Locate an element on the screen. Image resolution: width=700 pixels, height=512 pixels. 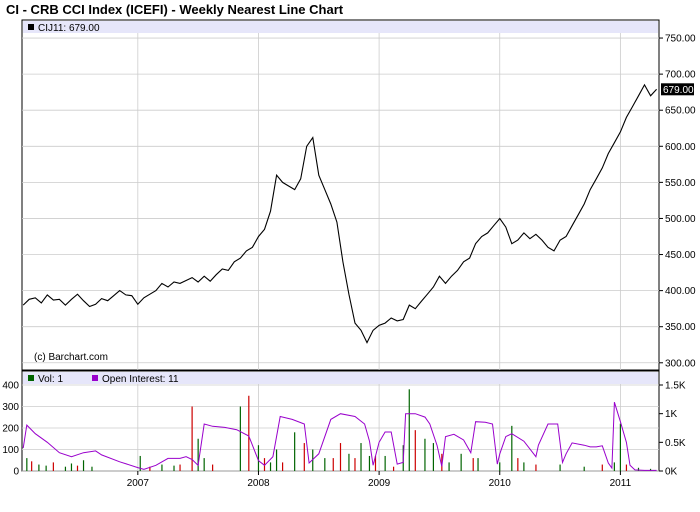
x-tick-label: 2011 is located at coordinates (621, 483).